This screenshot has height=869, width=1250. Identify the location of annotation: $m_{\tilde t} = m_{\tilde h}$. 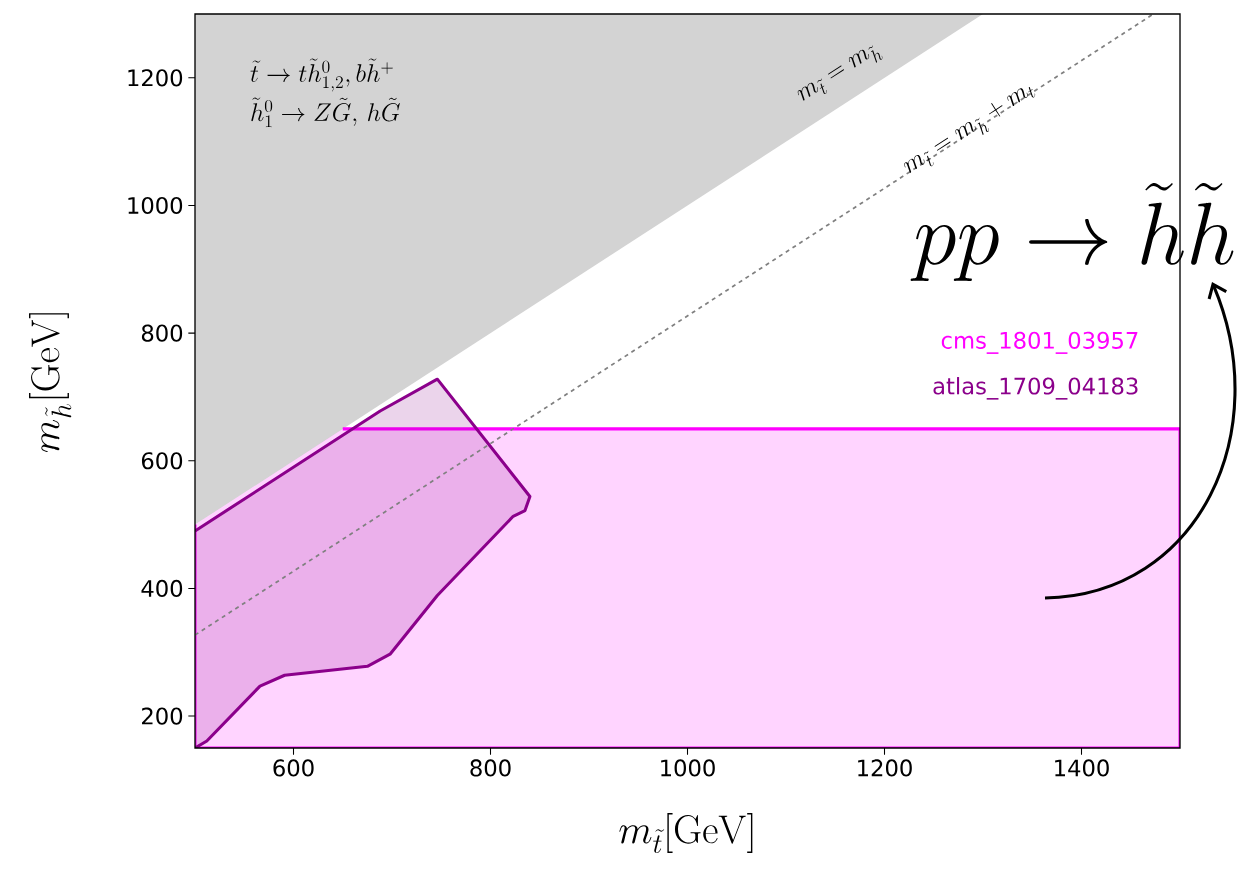
(840, 73).